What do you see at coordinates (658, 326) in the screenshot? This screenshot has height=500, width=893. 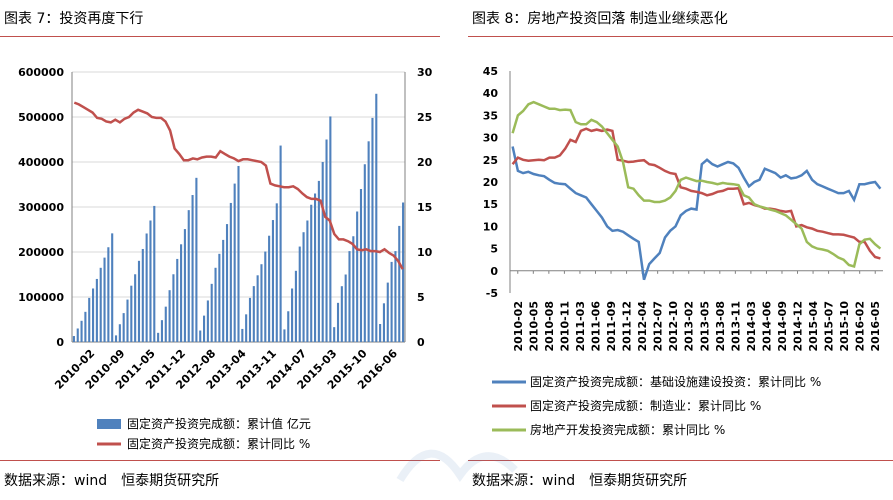 I see `right-chart-x-tick-label: 2012-07` at bounding box center [658, 326].